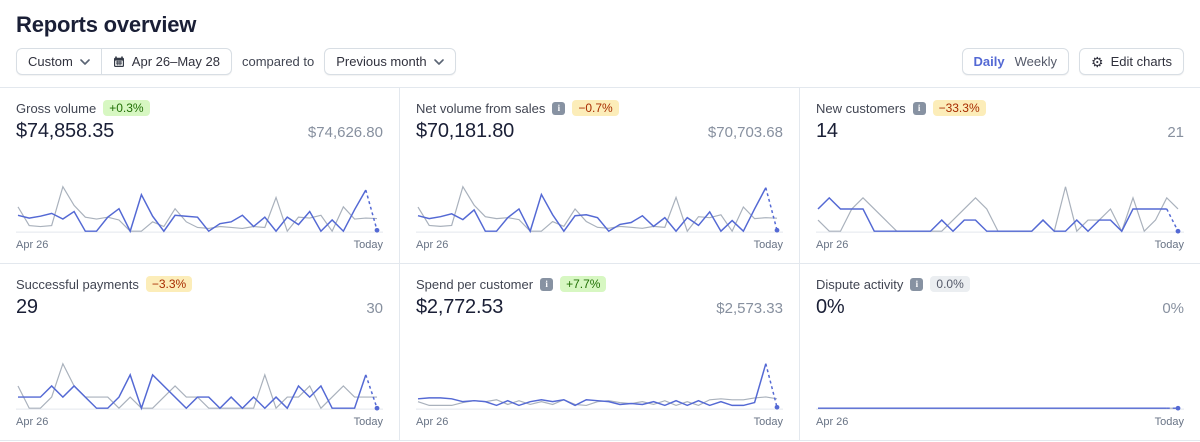 Image resolution: width=1200 pixels, height=442 pixels. What do you see at coordinates (106, 24) in the screenshot?
I see `page-title: Reports overview` at bounding box center [106, 24].